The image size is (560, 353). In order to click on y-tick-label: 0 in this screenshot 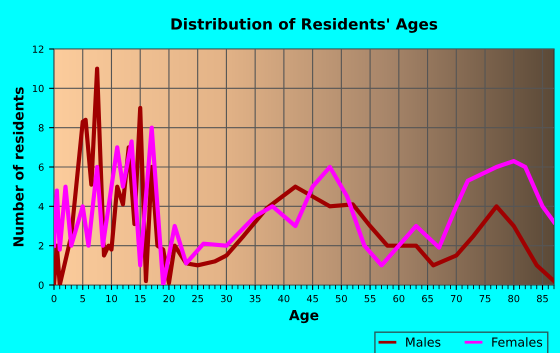, I will do `click(41, 285)`.